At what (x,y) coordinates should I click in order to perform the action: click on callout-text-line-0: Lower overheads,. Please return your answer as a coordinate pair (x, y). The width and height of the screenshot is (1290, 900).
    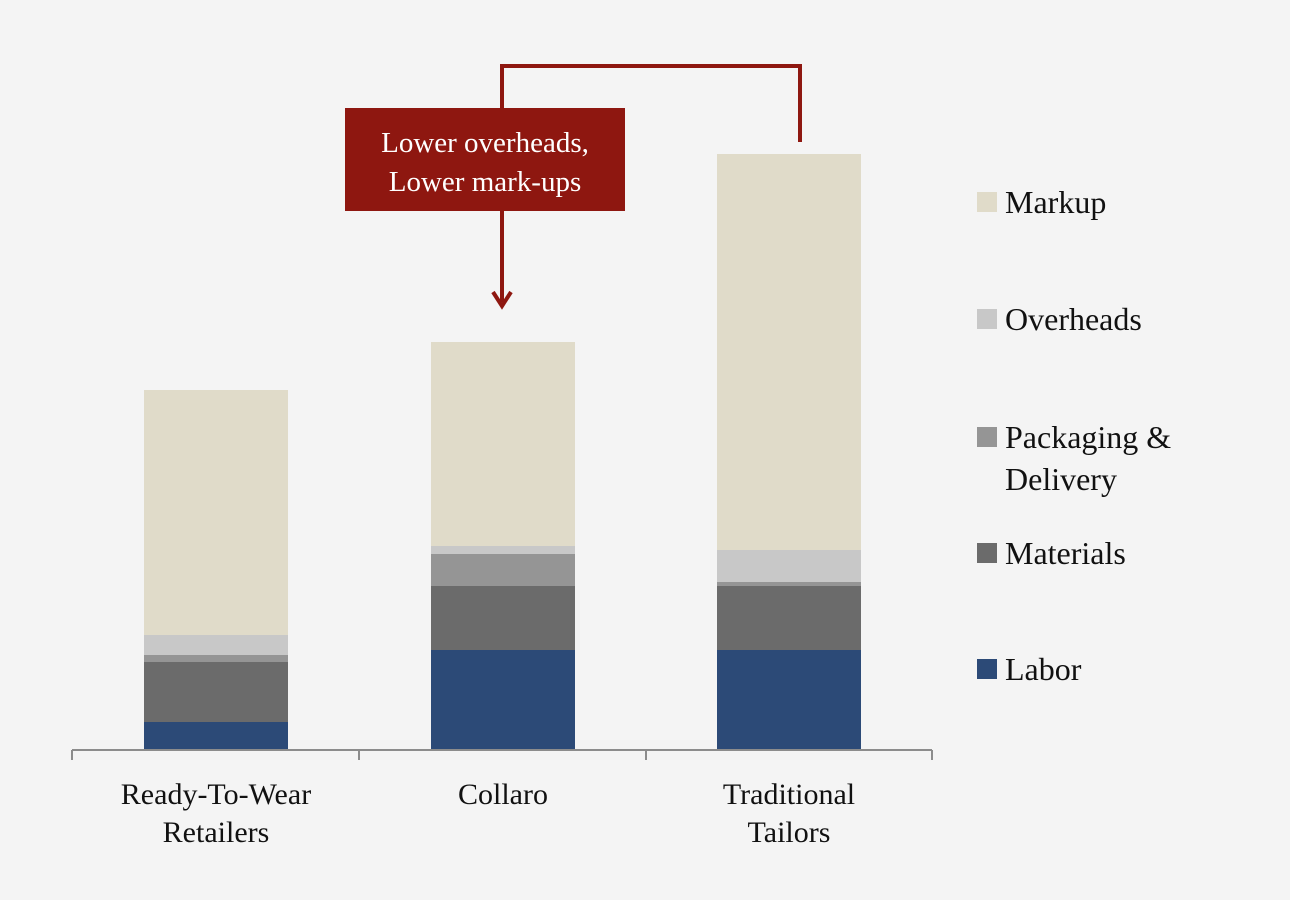
    Looking at the image, I should click on (485, 143).